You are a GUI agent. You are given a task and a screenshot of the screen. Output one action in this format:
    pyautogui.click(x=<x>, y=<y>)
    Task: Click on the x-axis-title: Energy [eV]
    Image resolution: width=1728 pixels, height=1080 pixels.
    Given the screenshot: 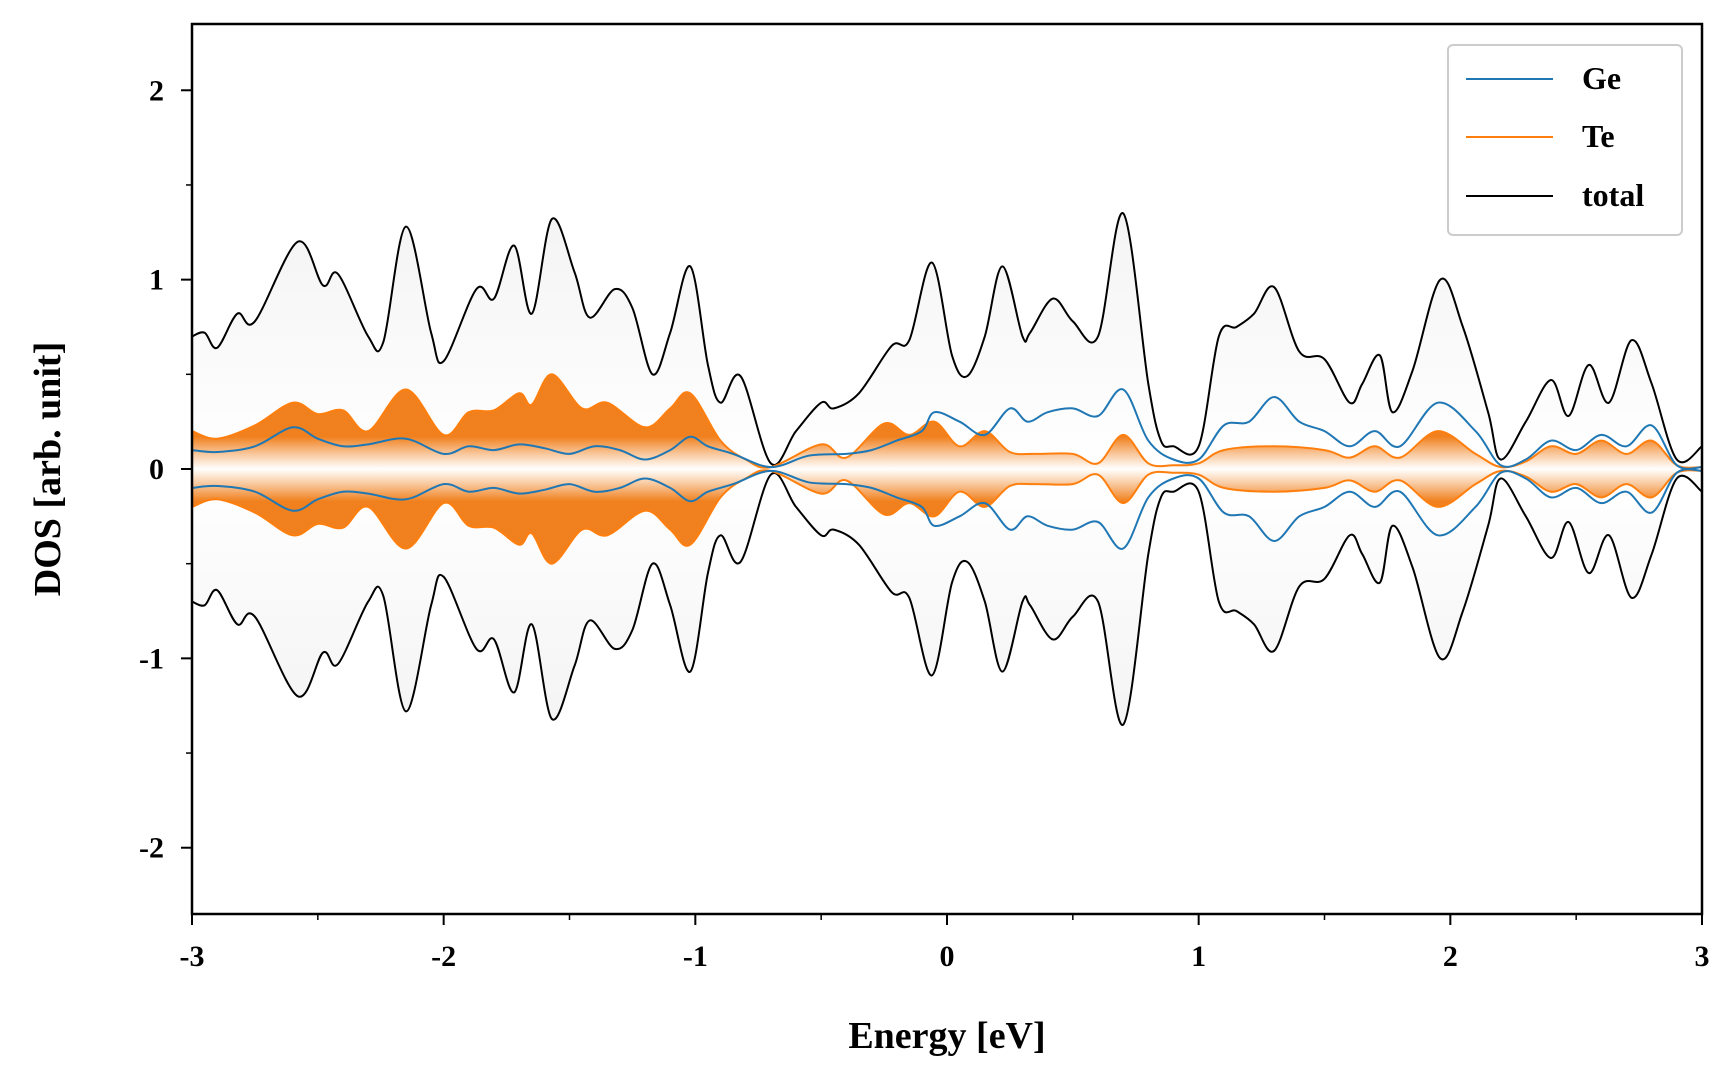 What is the action you would take?
    pyautogui.click(x=946, y=1036)
    